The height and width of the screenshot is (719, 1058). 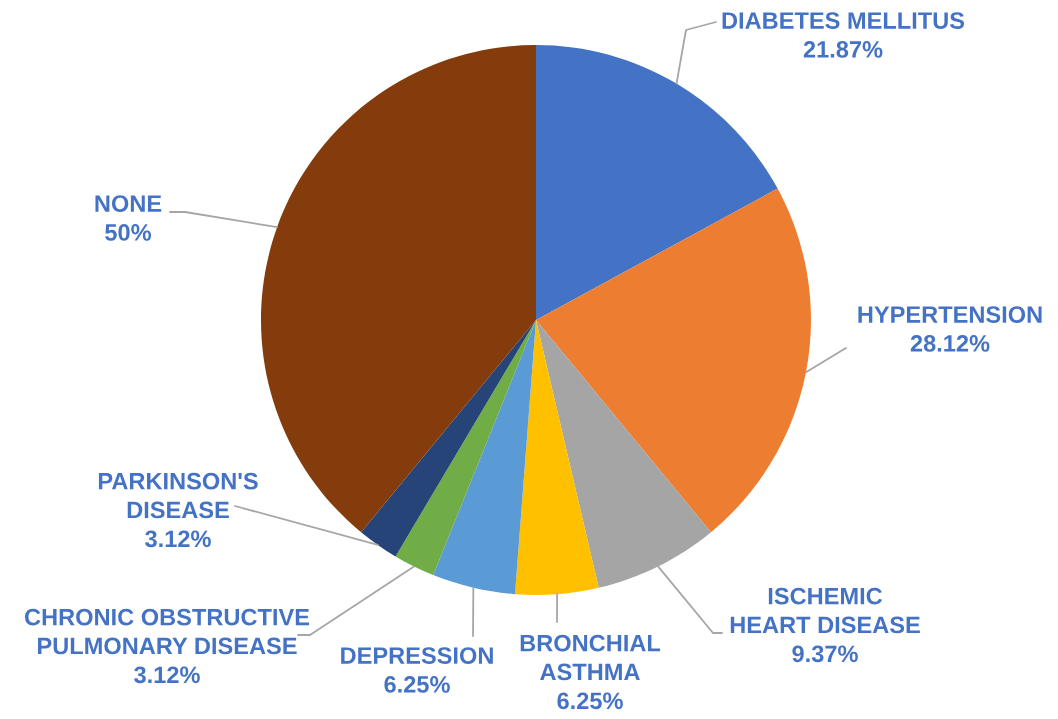 What do you see at coordinates (950, 343) in the screenshot?
I see `data-label: 28.12%` at bounding box center [950, 343].